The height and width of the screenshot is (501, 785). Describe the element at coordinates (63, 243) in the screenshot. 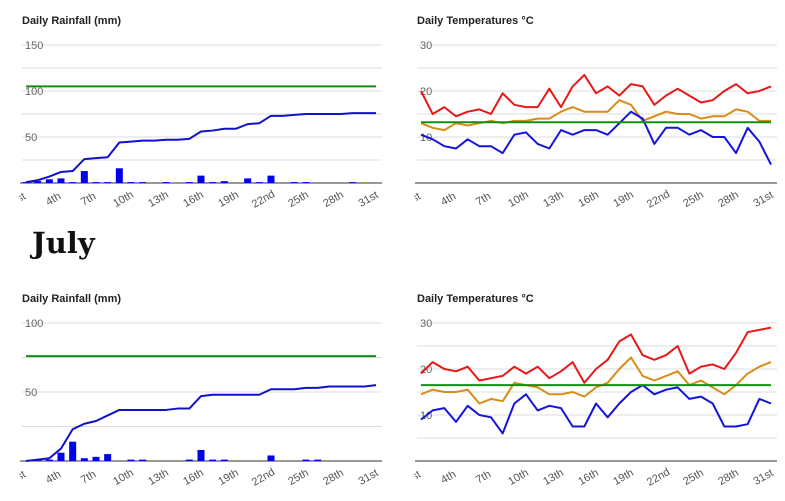

I see `month-heading: July` at that location.